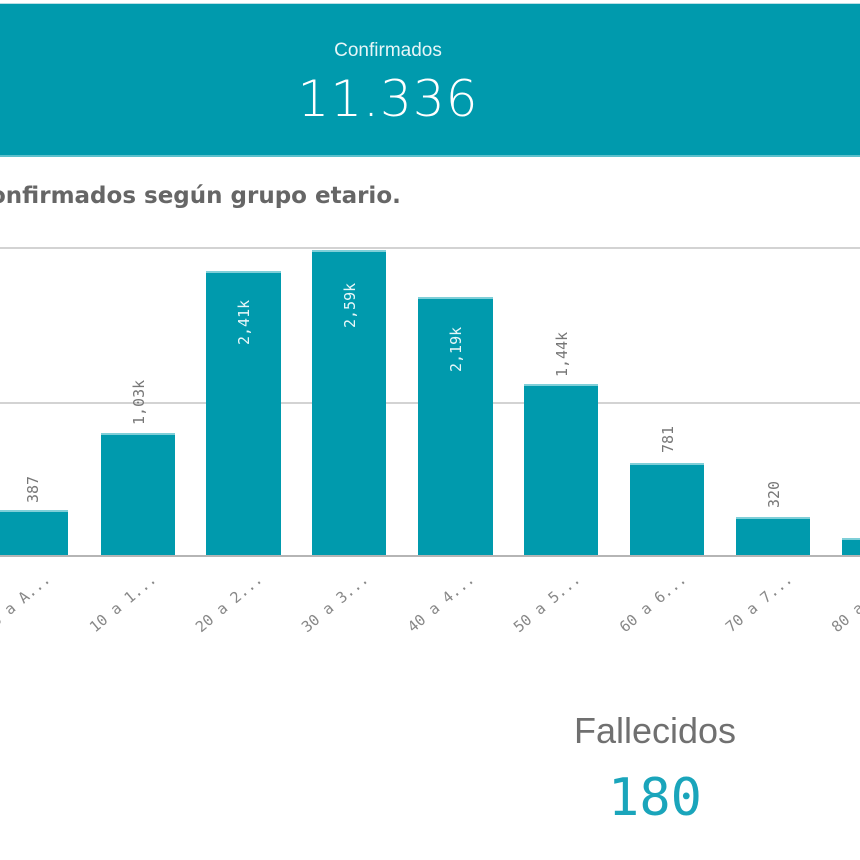 This screenshot has width=860, height=860. Describe the element at coordinates (139, 402) in the screenshot. I see `bar-value-label: 1,03k` at that location.